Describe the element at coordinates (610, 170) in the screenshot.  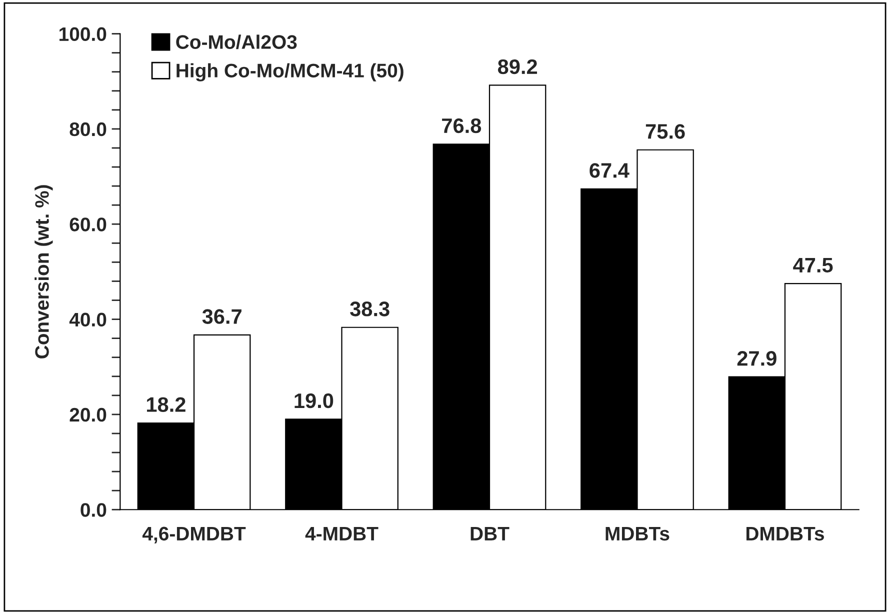
I see `data-label: 67.4` at that location.